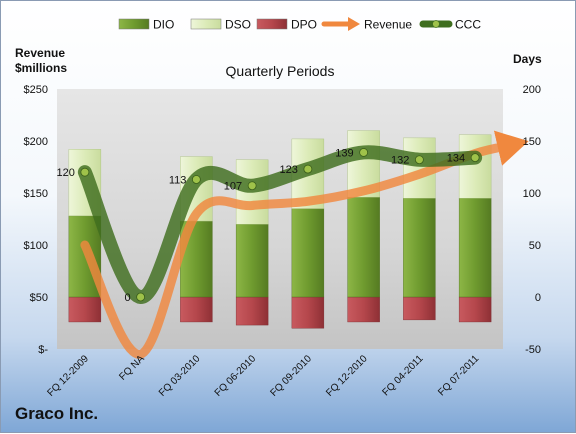 The height and width of the screenshot is (434, 576). Describe the element at coordinates (304, 25) in the screenshot. I see `legend-label-dpo: DPO` at that location.